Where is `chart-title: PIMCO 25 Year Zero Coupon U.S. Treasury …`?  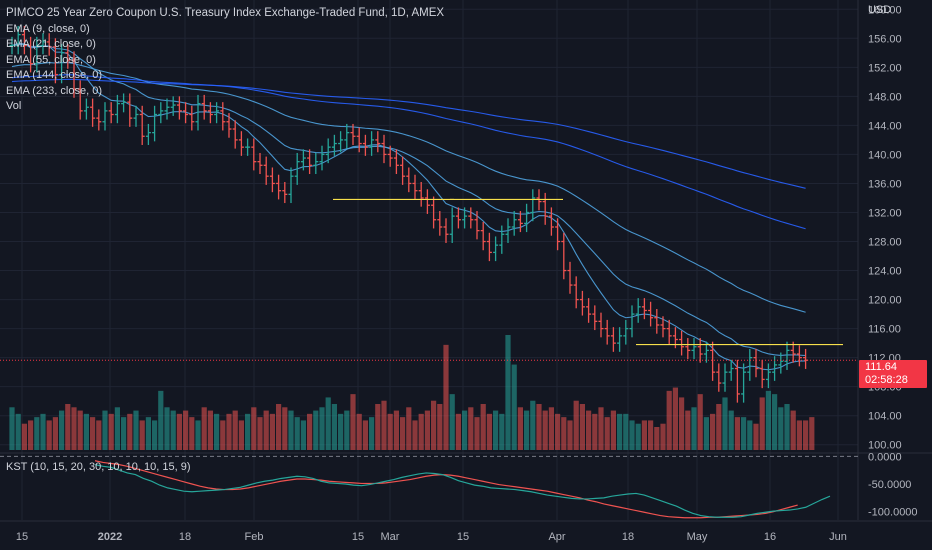 chart-title: PIMCO 25 Year Zero Coupon U.S. Treasury … is located at coordinates (225, 13).